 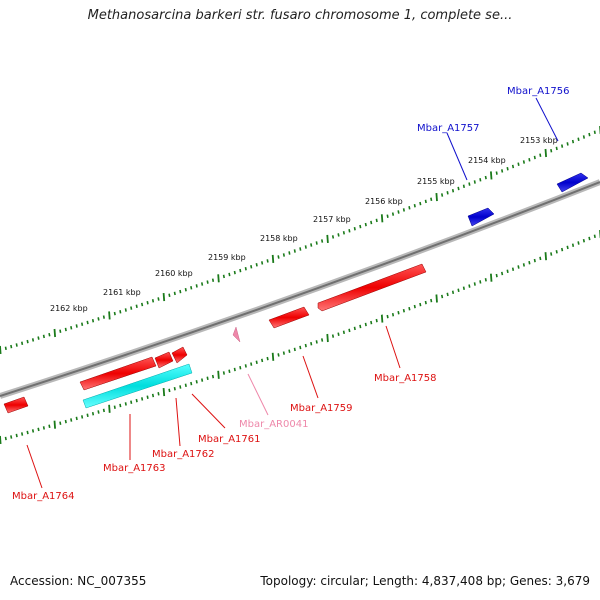 What do you see at coordinates (273, 424) in the screenshot?
I see `gene-label-mbar-ar0041: Mbar_AR0041` at bounding box center [273, 424].